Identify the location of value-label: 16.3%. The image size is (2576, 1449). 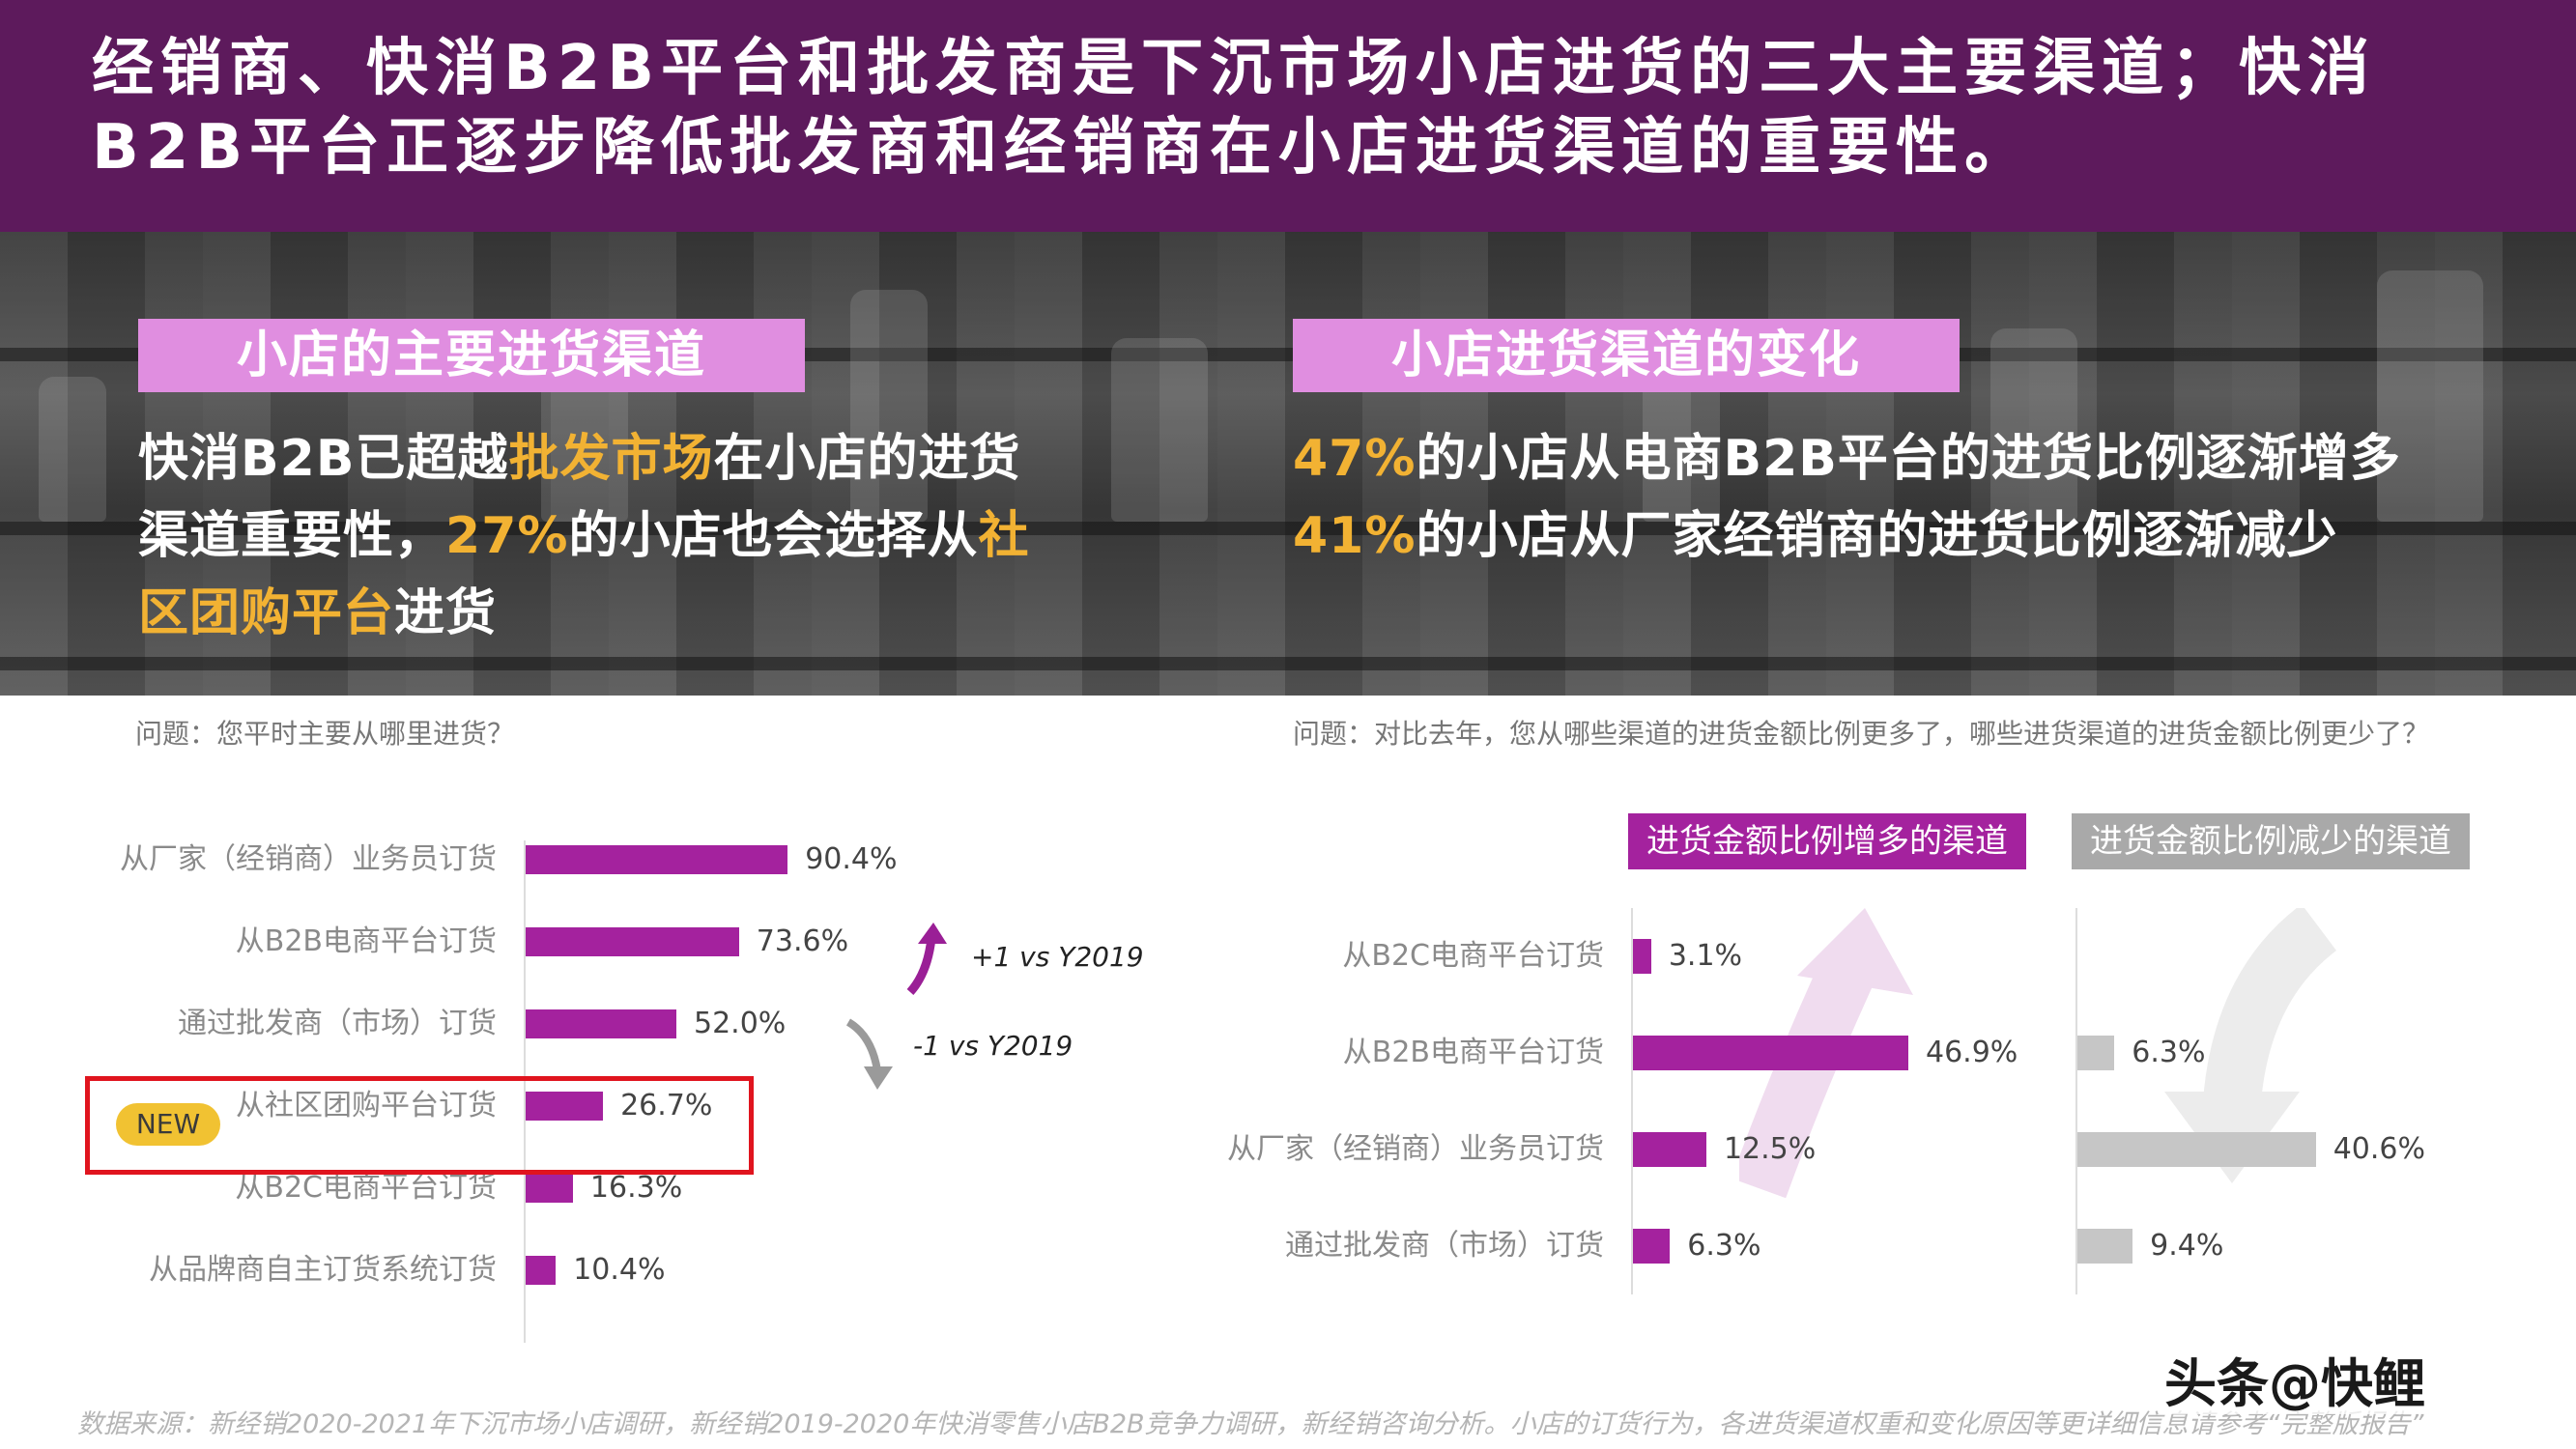
(636, 1188).